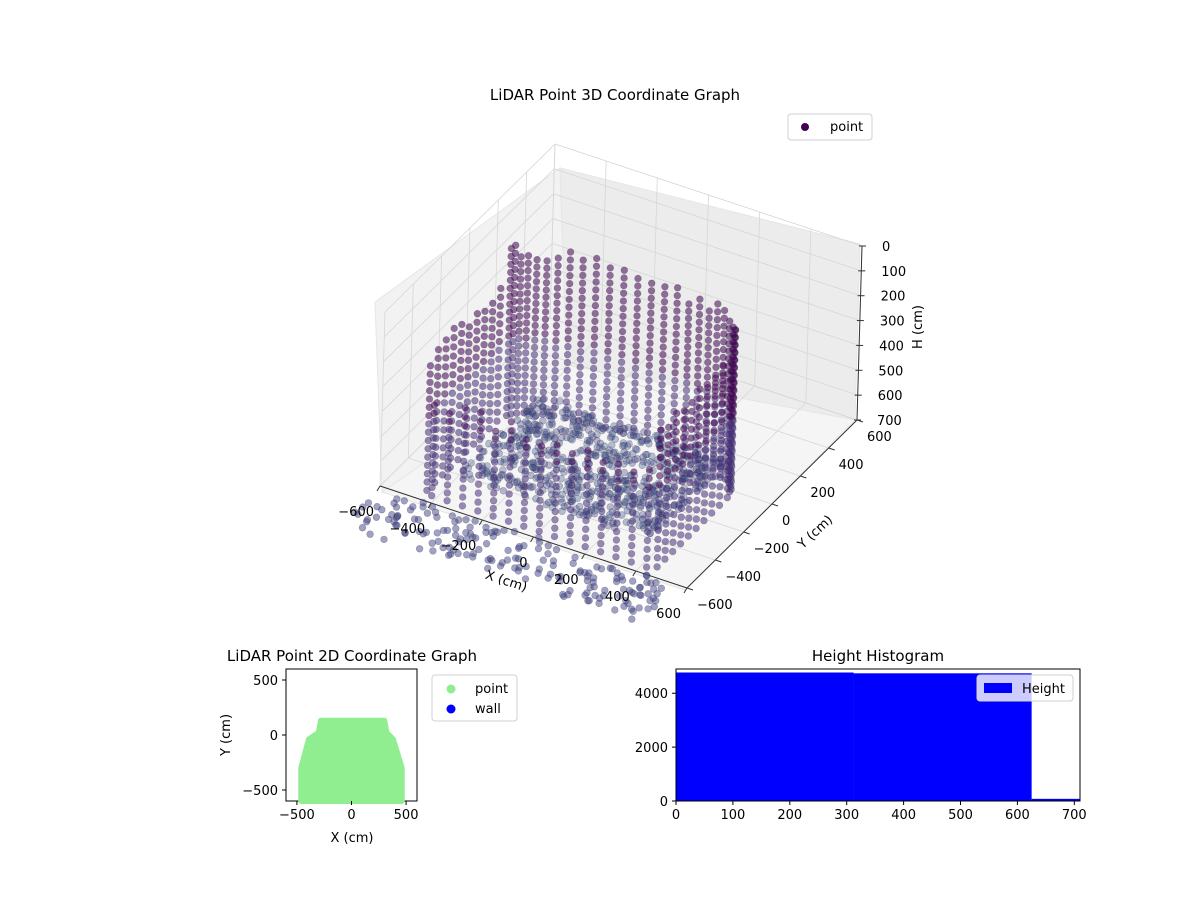 The width and height of the screenshot is (1200, 900). I want to click on legend-label-point-3d: point, so click(846, 127).